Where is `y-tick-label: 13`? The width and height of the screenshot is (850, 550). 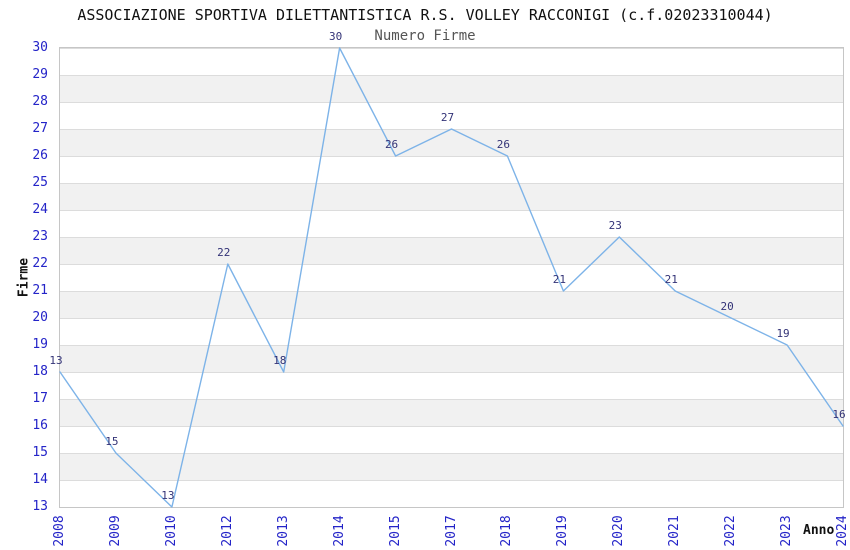
y-tick-label: 13 is located at coordinates (40, 506).